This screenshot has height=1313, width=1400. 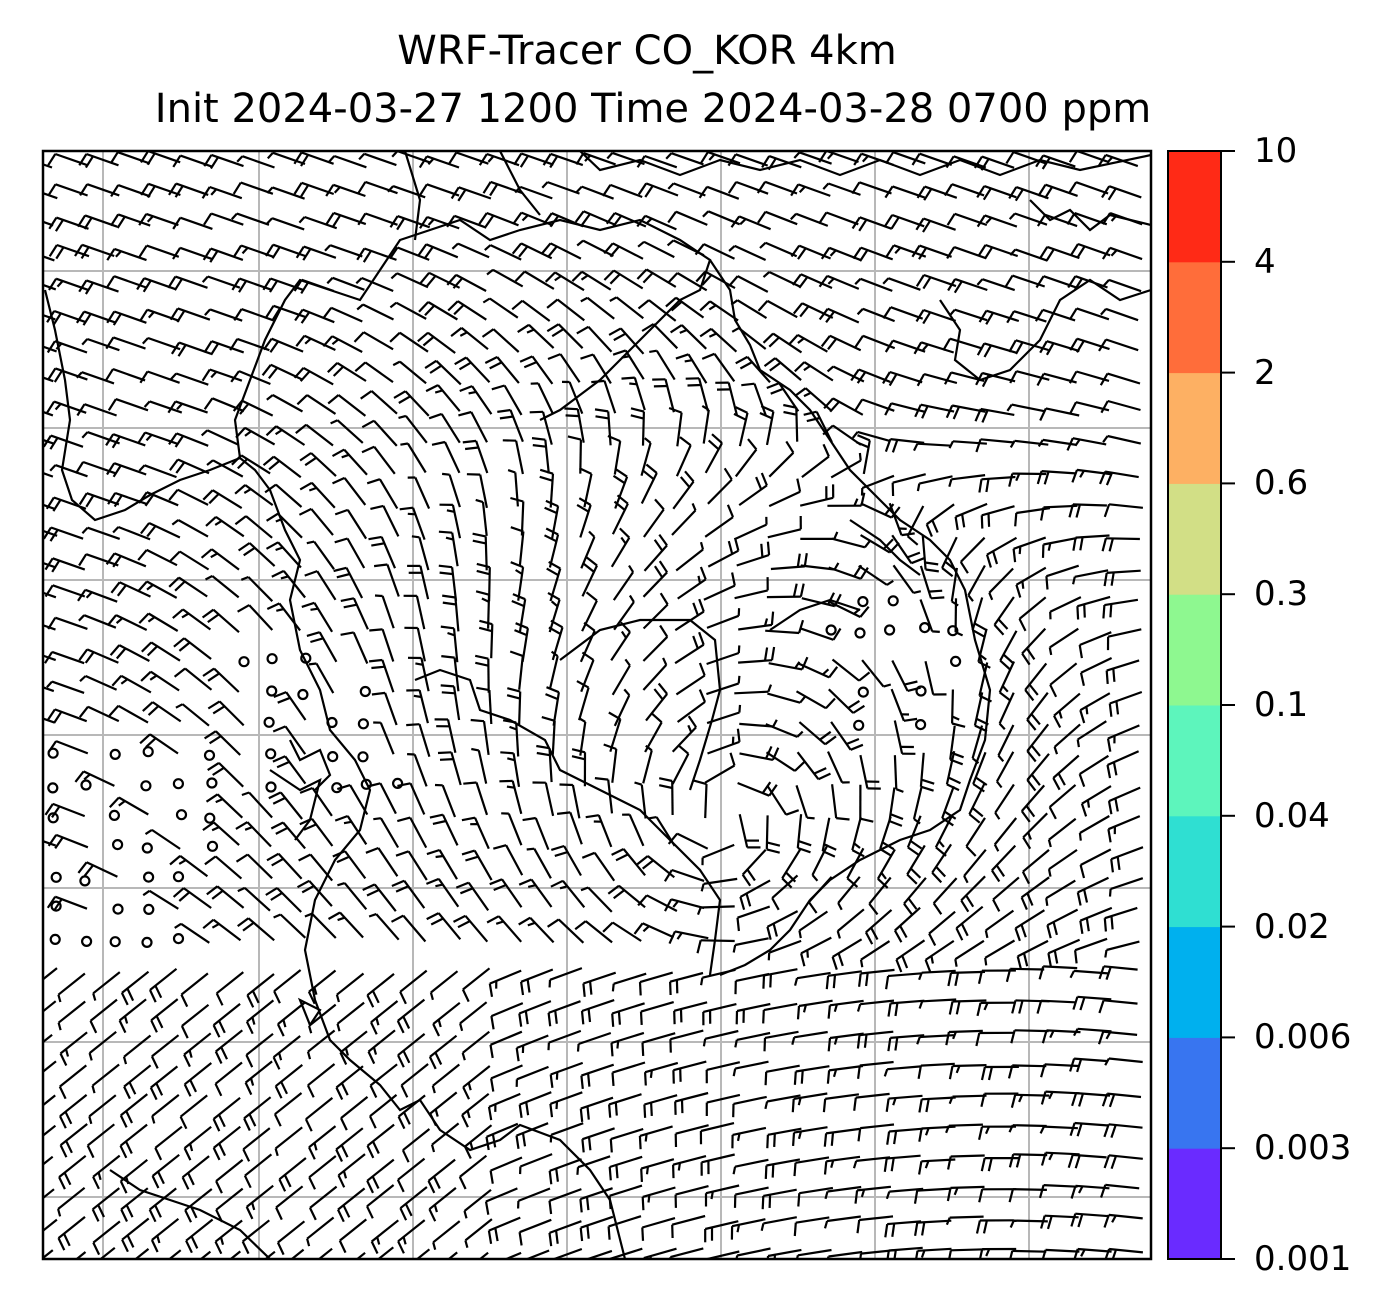 I want to click on colorbar, so click(x=1194, y=705).